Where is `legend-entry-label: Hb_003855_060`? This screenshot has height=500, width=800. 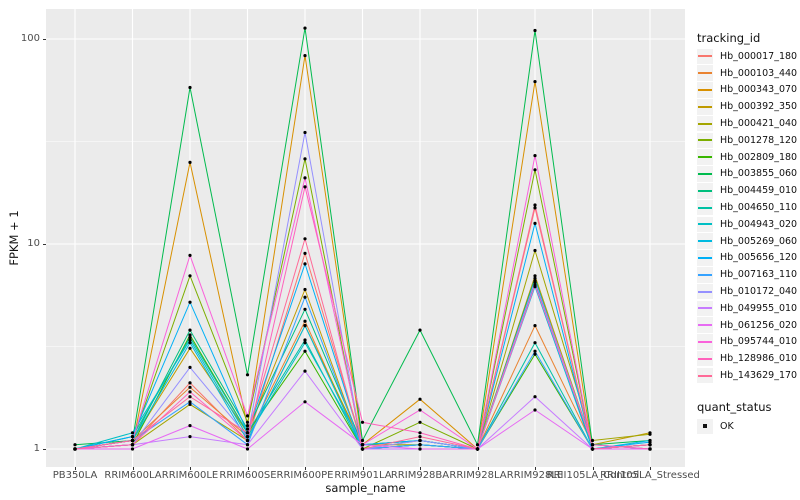 legend-entry-label: Hb_003855_060 is located at coordinates (759, 174).